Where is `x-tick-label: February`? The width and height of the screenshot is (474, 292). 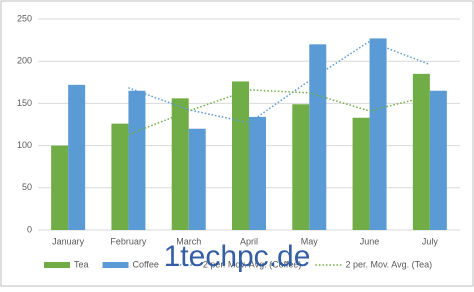
x-tick-label: February is located at coordinates (128, 241).